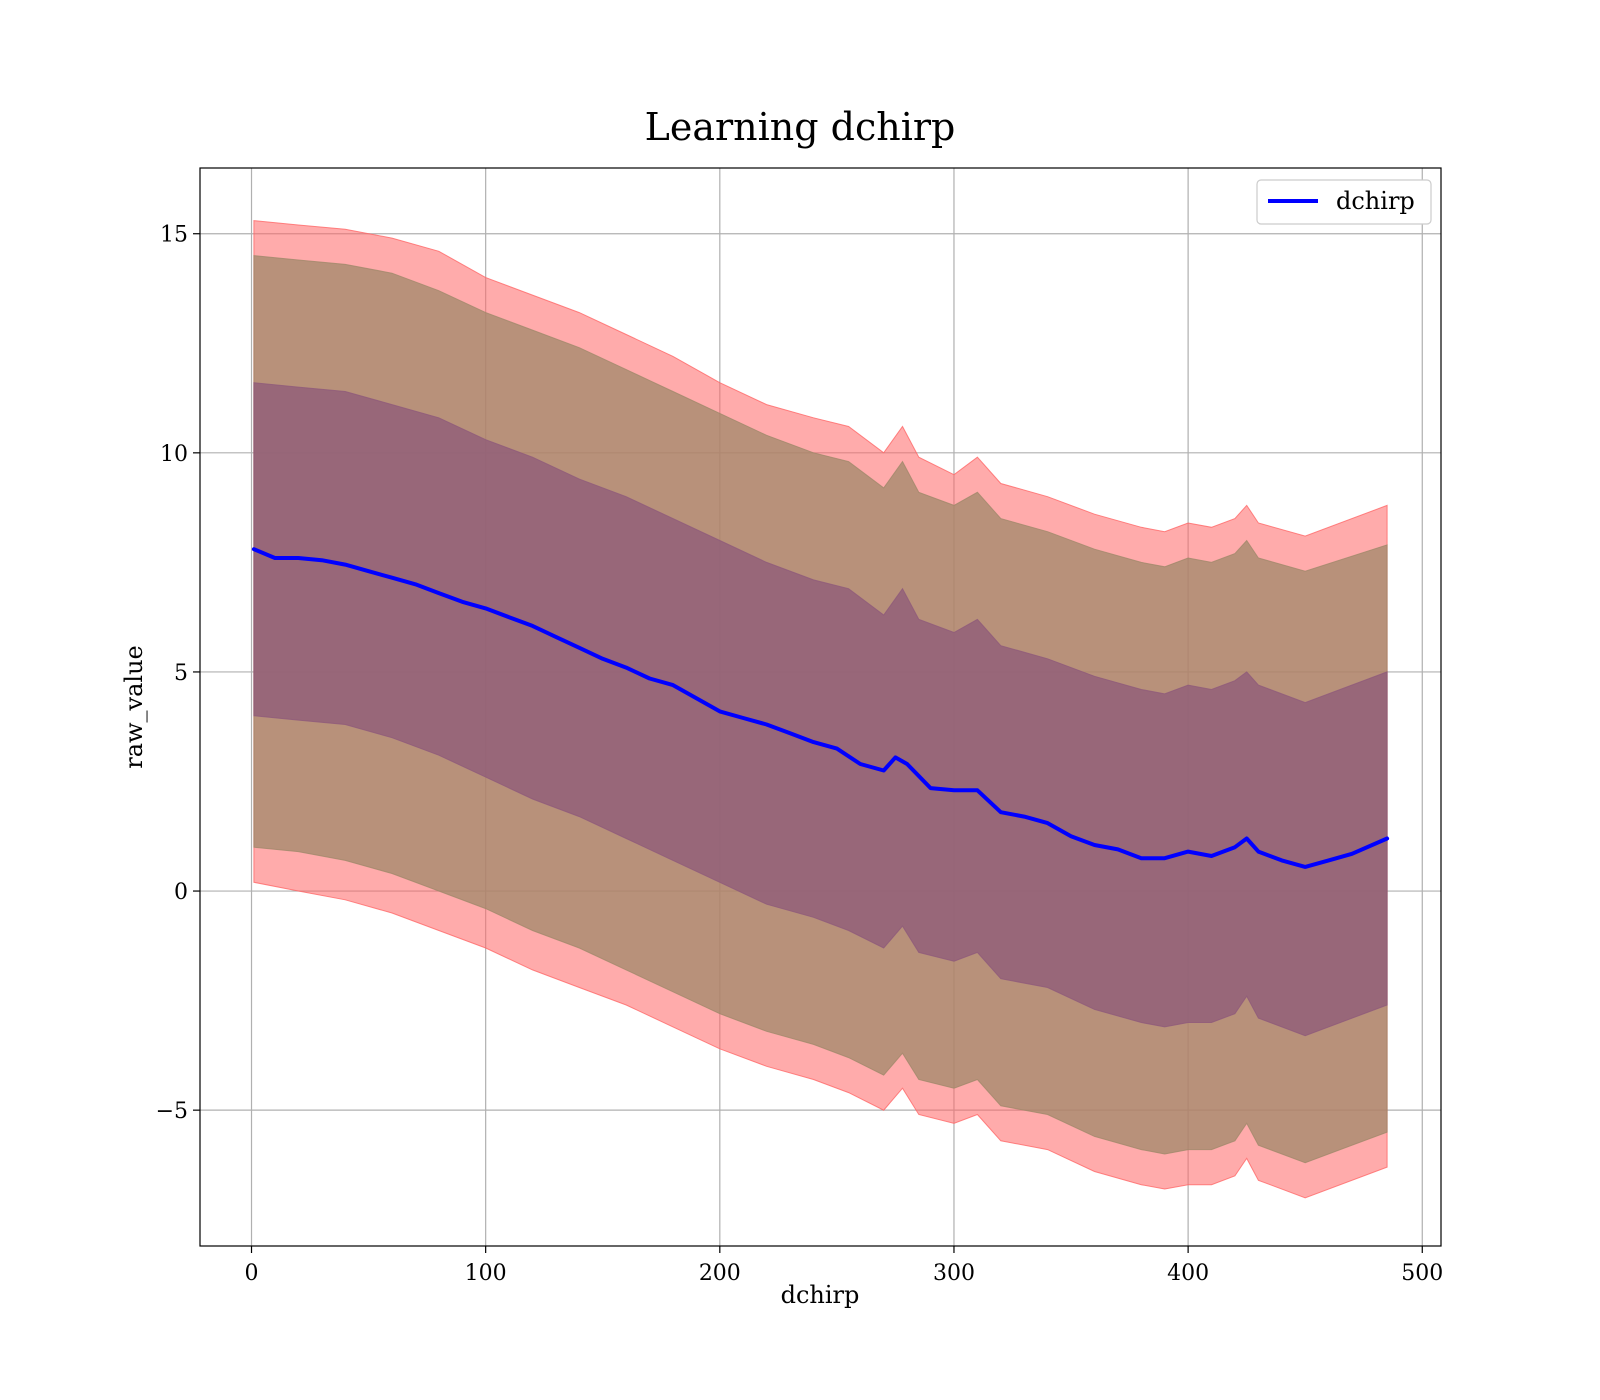 The image size is (1600, 1400). What do you see at coordinates (720, 1273) in the screenshot?
I see `x-tick-label: 200` at bounding box center [720, 1273].